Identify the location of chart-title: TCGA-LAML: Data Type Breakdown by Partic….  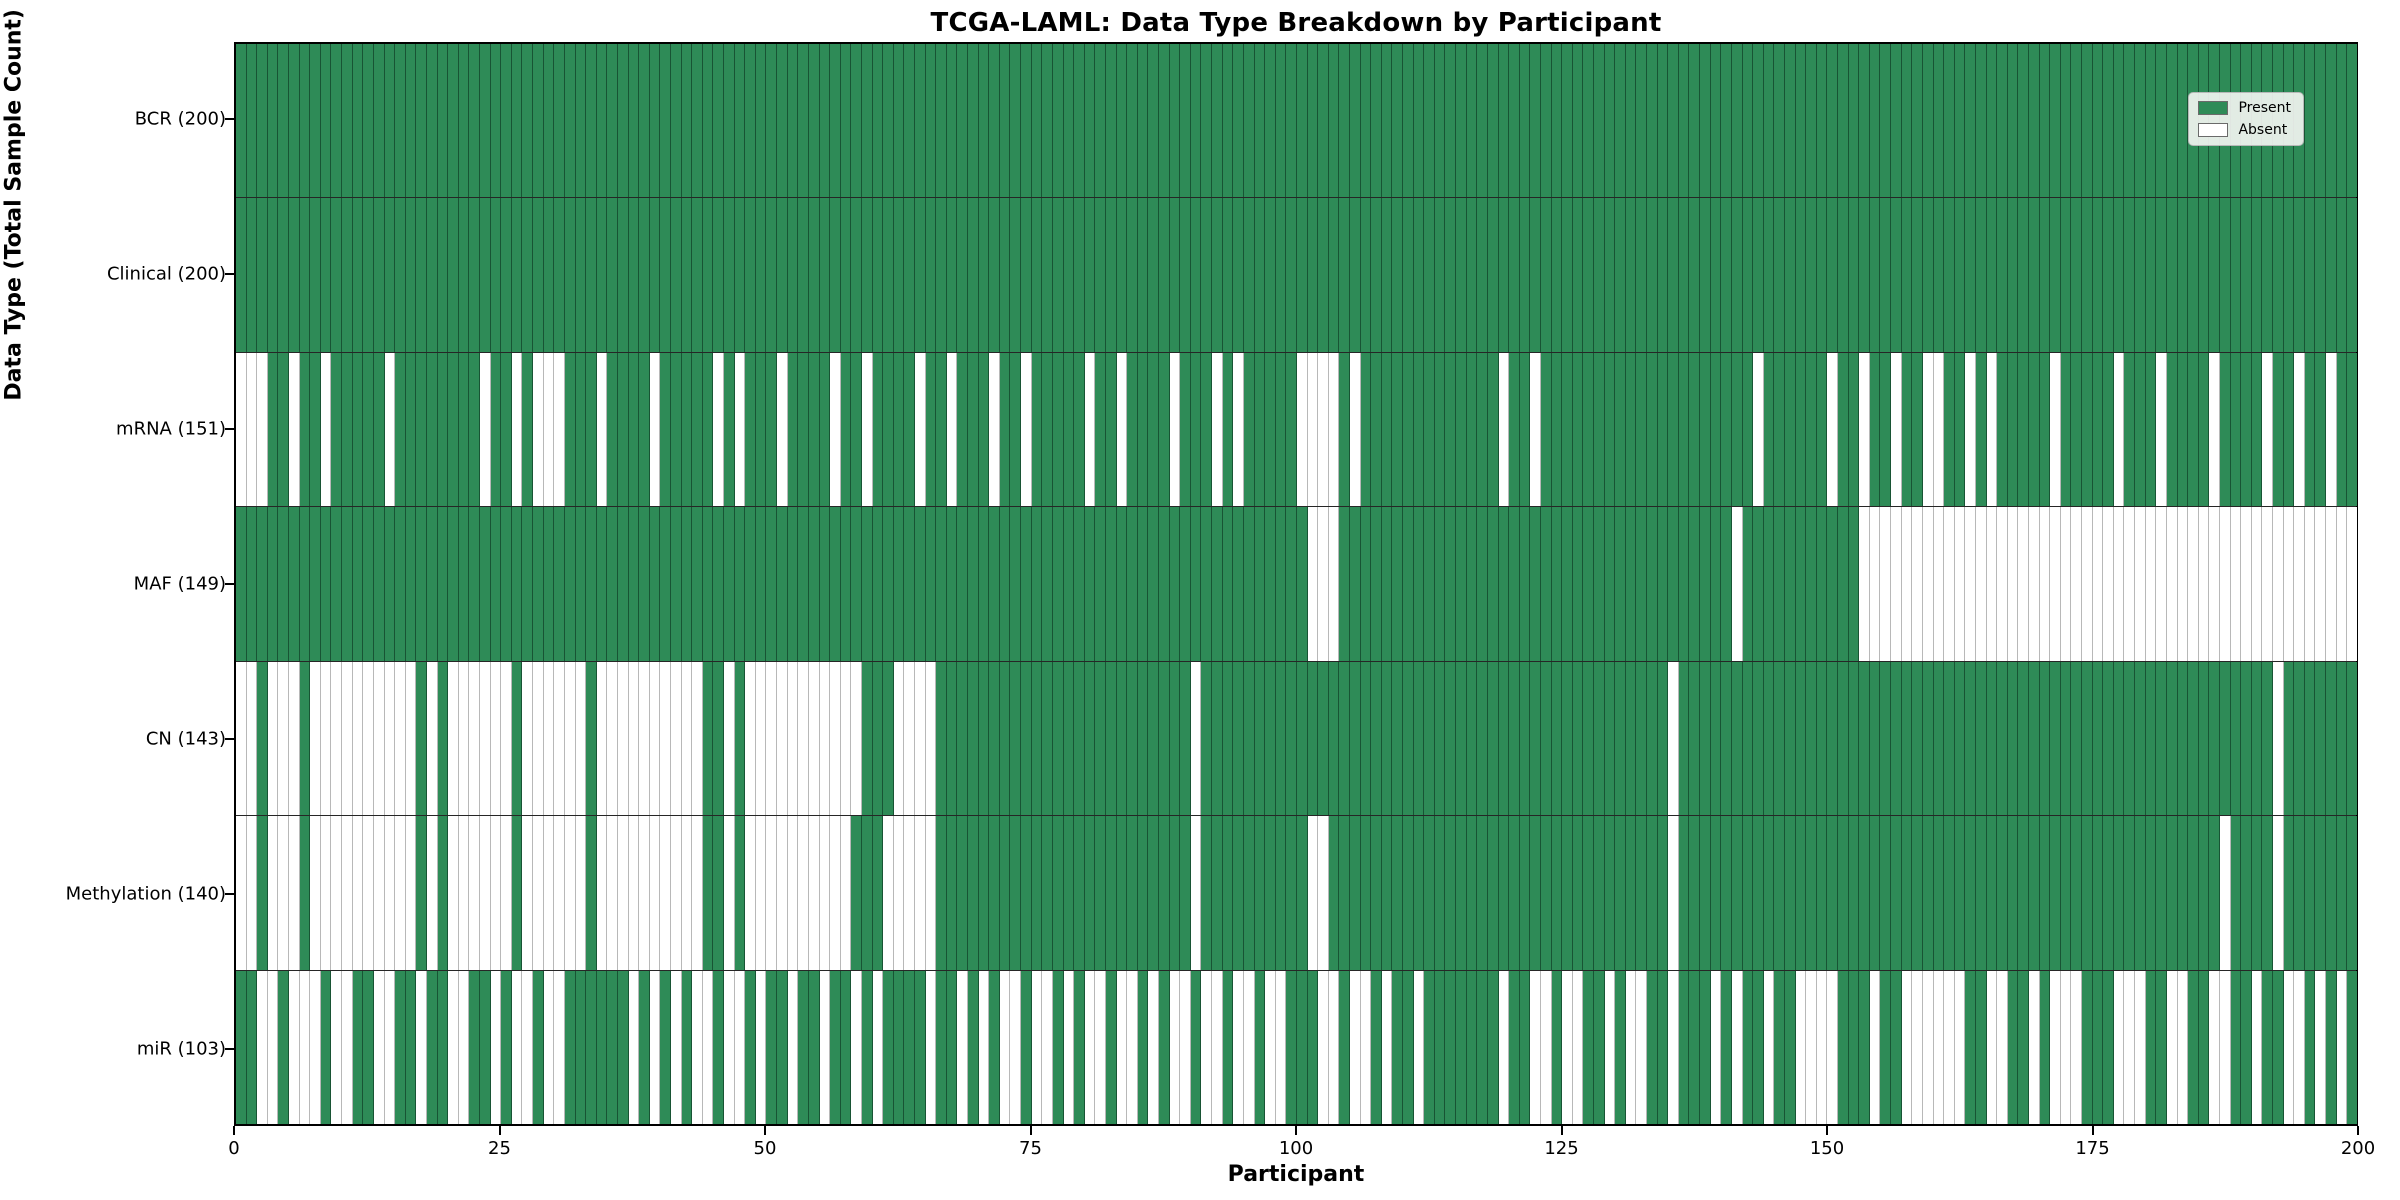
(1296, 23).